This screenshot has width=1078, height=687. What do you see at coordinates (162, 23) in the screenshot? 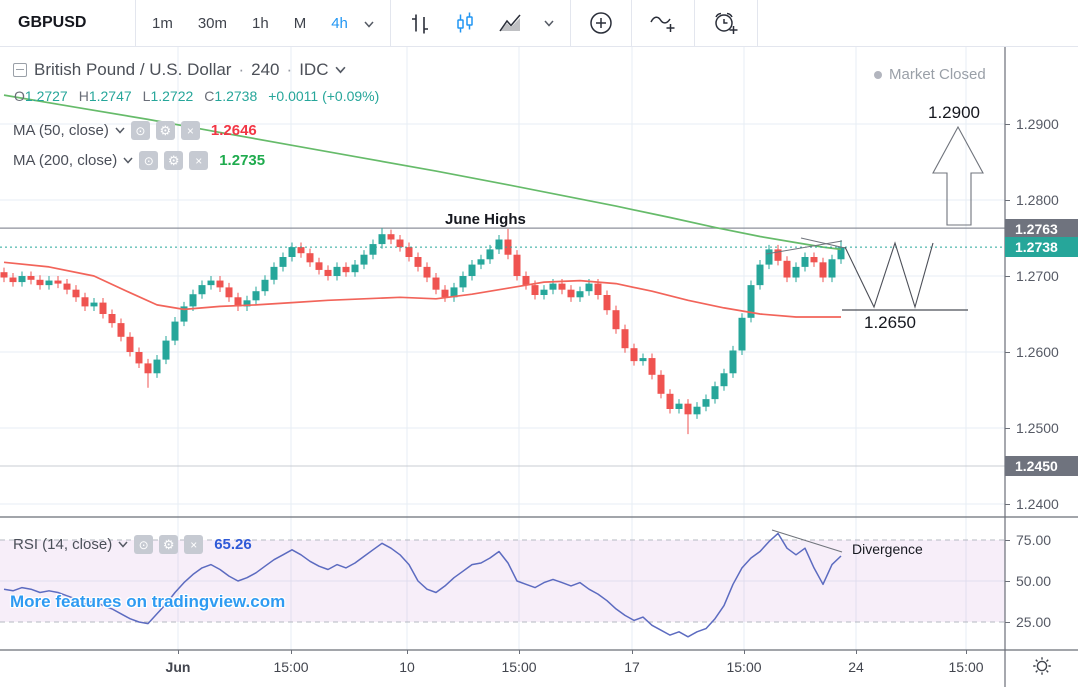
I see `timeframe-1m: 1m` at bounding box center [162, 23].